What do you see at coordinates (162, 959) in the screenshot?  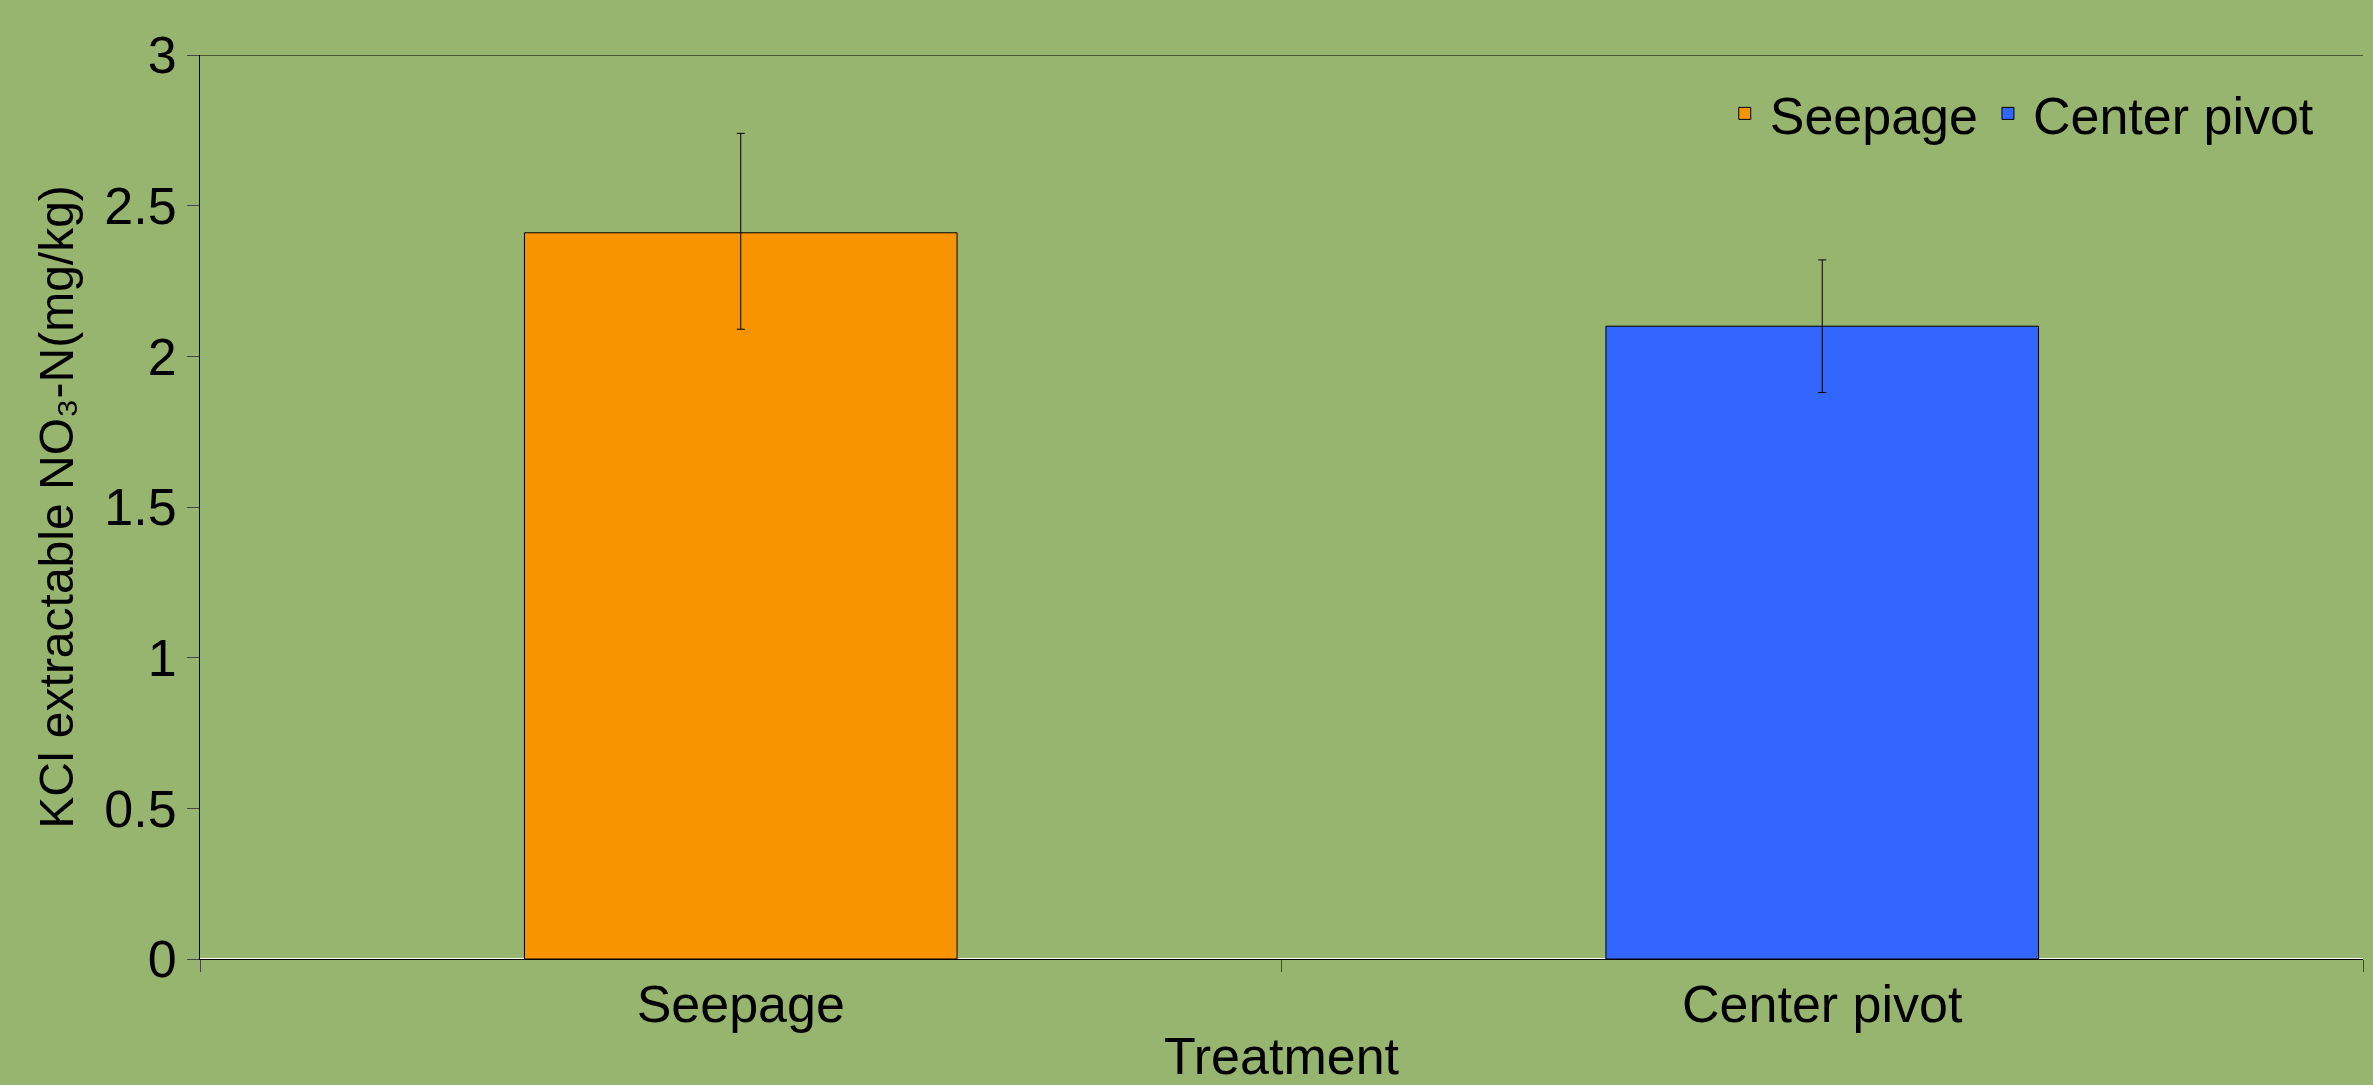 I see `y-tick-label: 0` at bounding box center [162, 959].